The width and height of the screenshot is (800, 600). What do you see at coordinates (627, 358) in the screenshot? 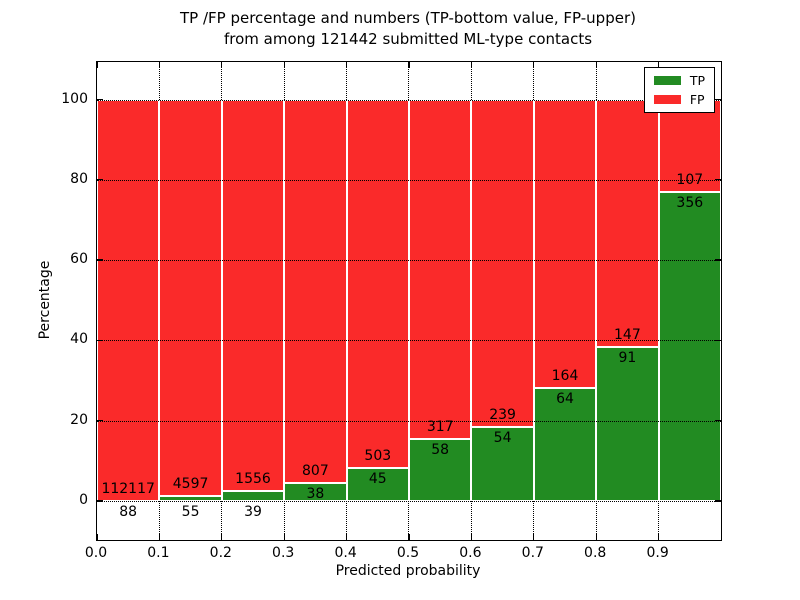
I see `tp-count-label: 91` at bounding box center [627, 358].